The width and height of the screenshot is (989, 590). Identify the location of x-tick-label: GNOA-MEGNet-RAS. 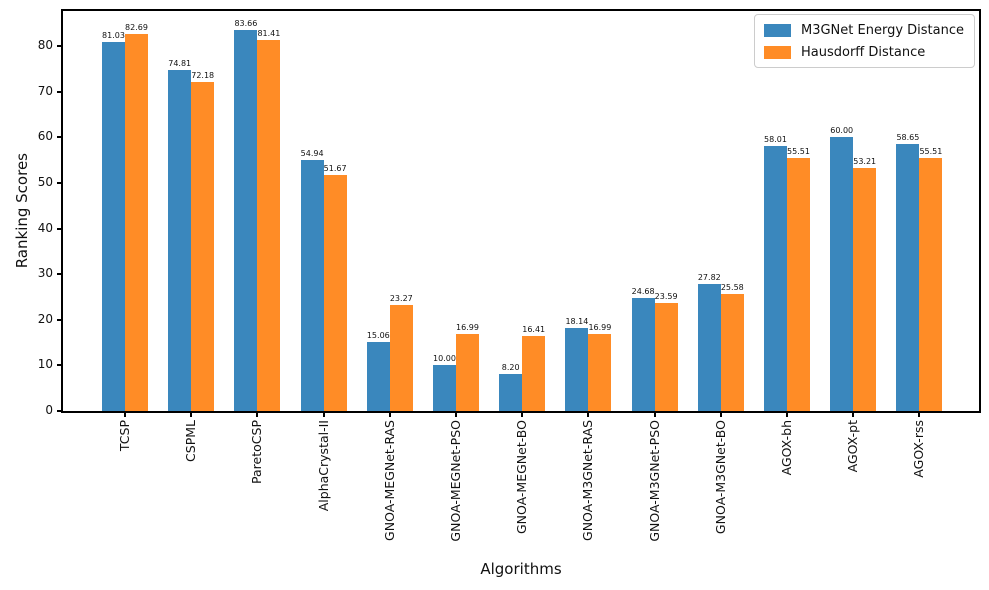
(389, 480).